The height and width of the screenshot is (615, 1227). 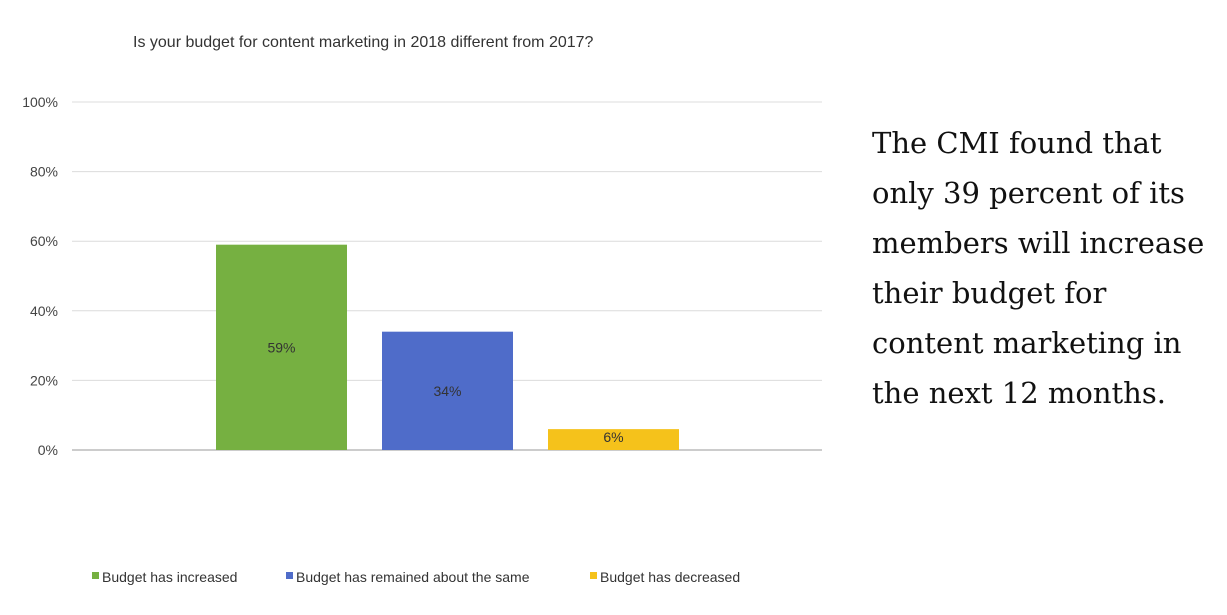 I want to click on legend-label: Budget has remained about the same, so click(x=413, y=577).